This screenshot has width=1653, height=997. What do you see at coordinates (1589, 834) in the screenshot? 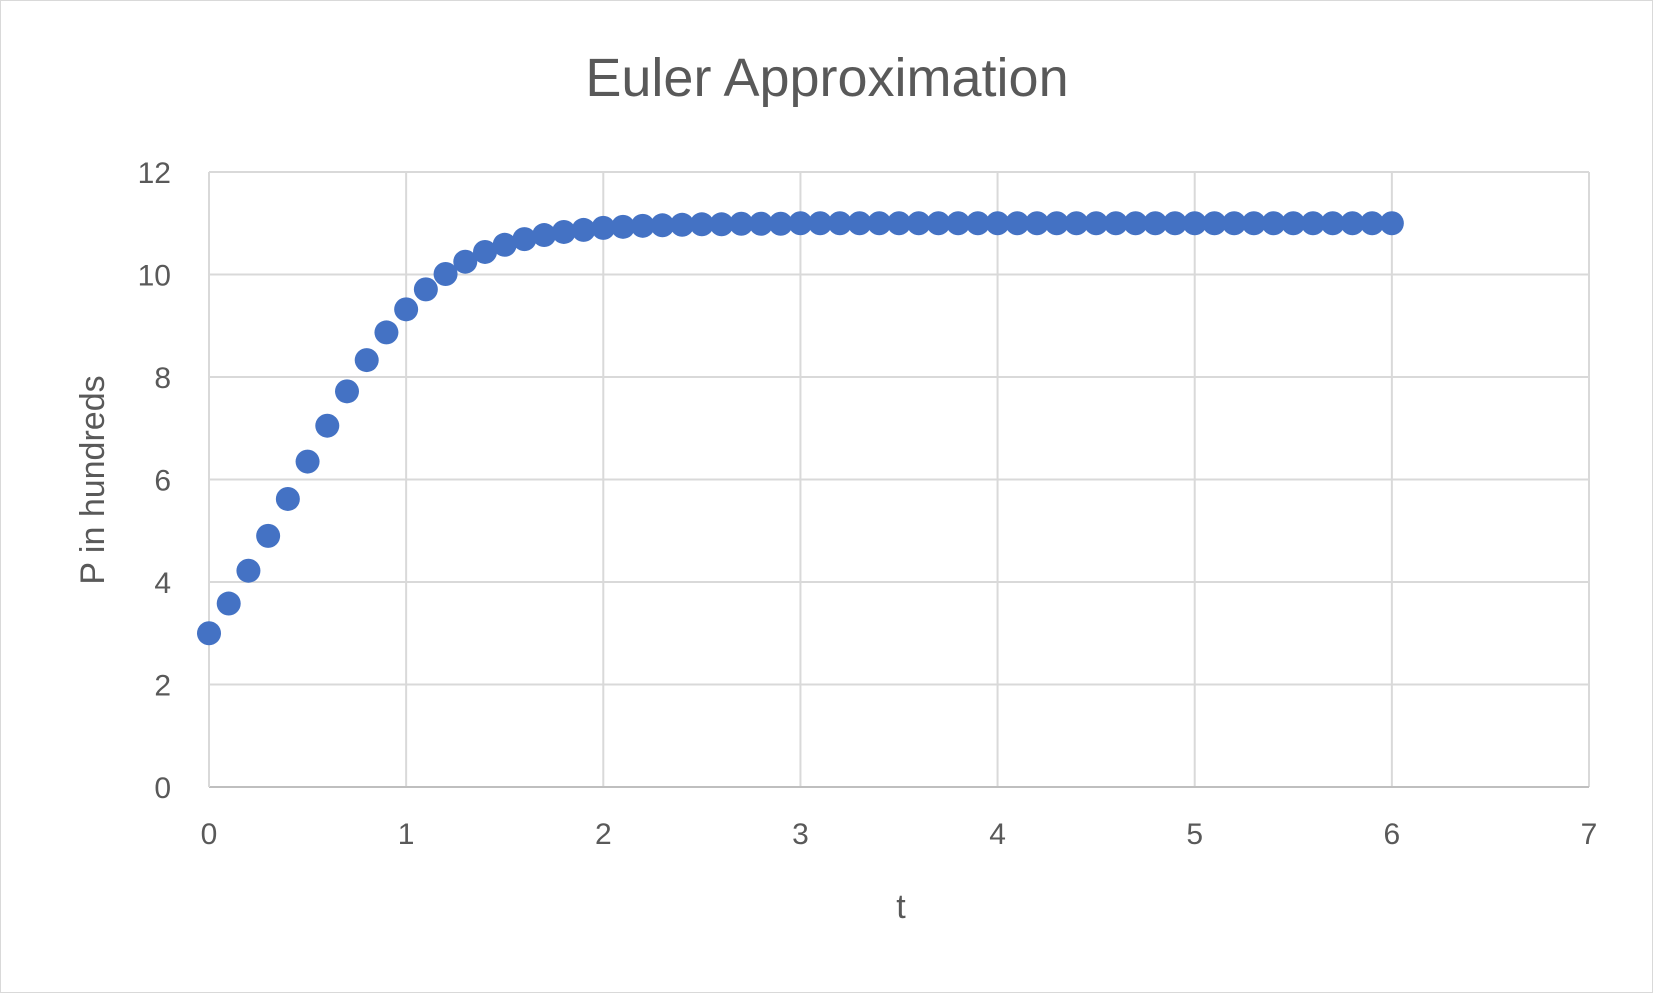
I see `x-tick-label: 7` at bounding box center [1589, 834].